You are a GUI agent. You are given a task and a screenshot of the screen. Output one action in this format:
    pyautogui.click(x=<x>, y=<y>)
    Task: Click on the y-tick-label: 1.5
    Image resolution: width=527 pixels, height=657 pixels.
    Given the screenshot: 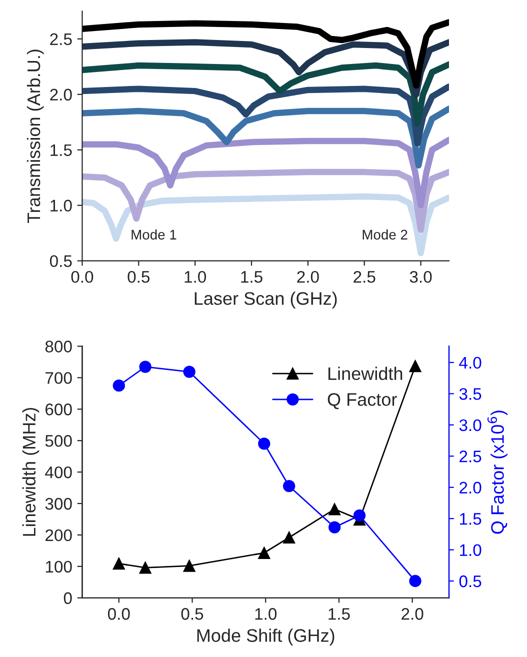 What is the action you would take?
    pyautogui.click(x=61, y=150)
    